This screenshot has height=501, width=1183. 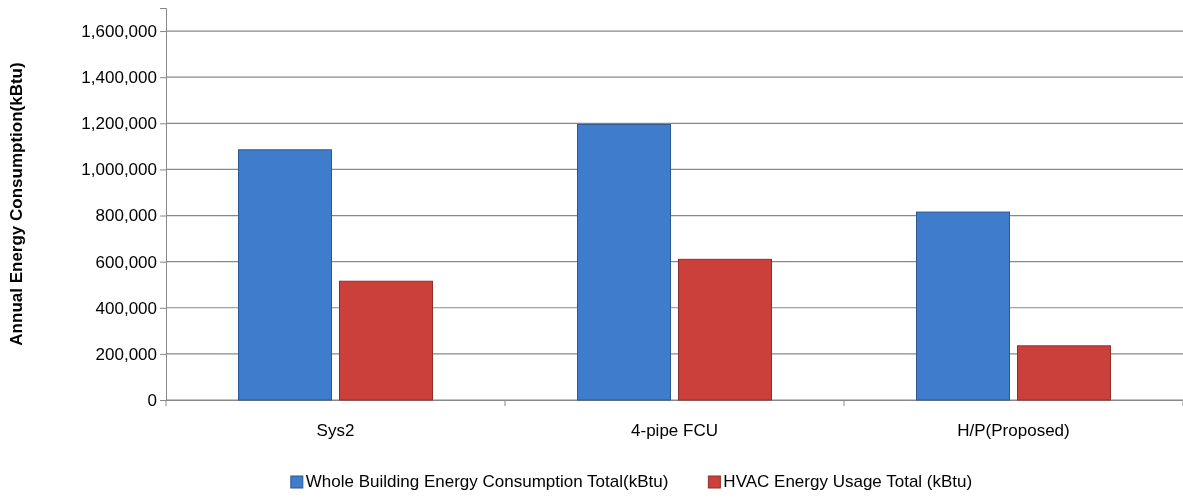 I want to click on y-tick-label: 1,600,000, so click(x=119, y=31).